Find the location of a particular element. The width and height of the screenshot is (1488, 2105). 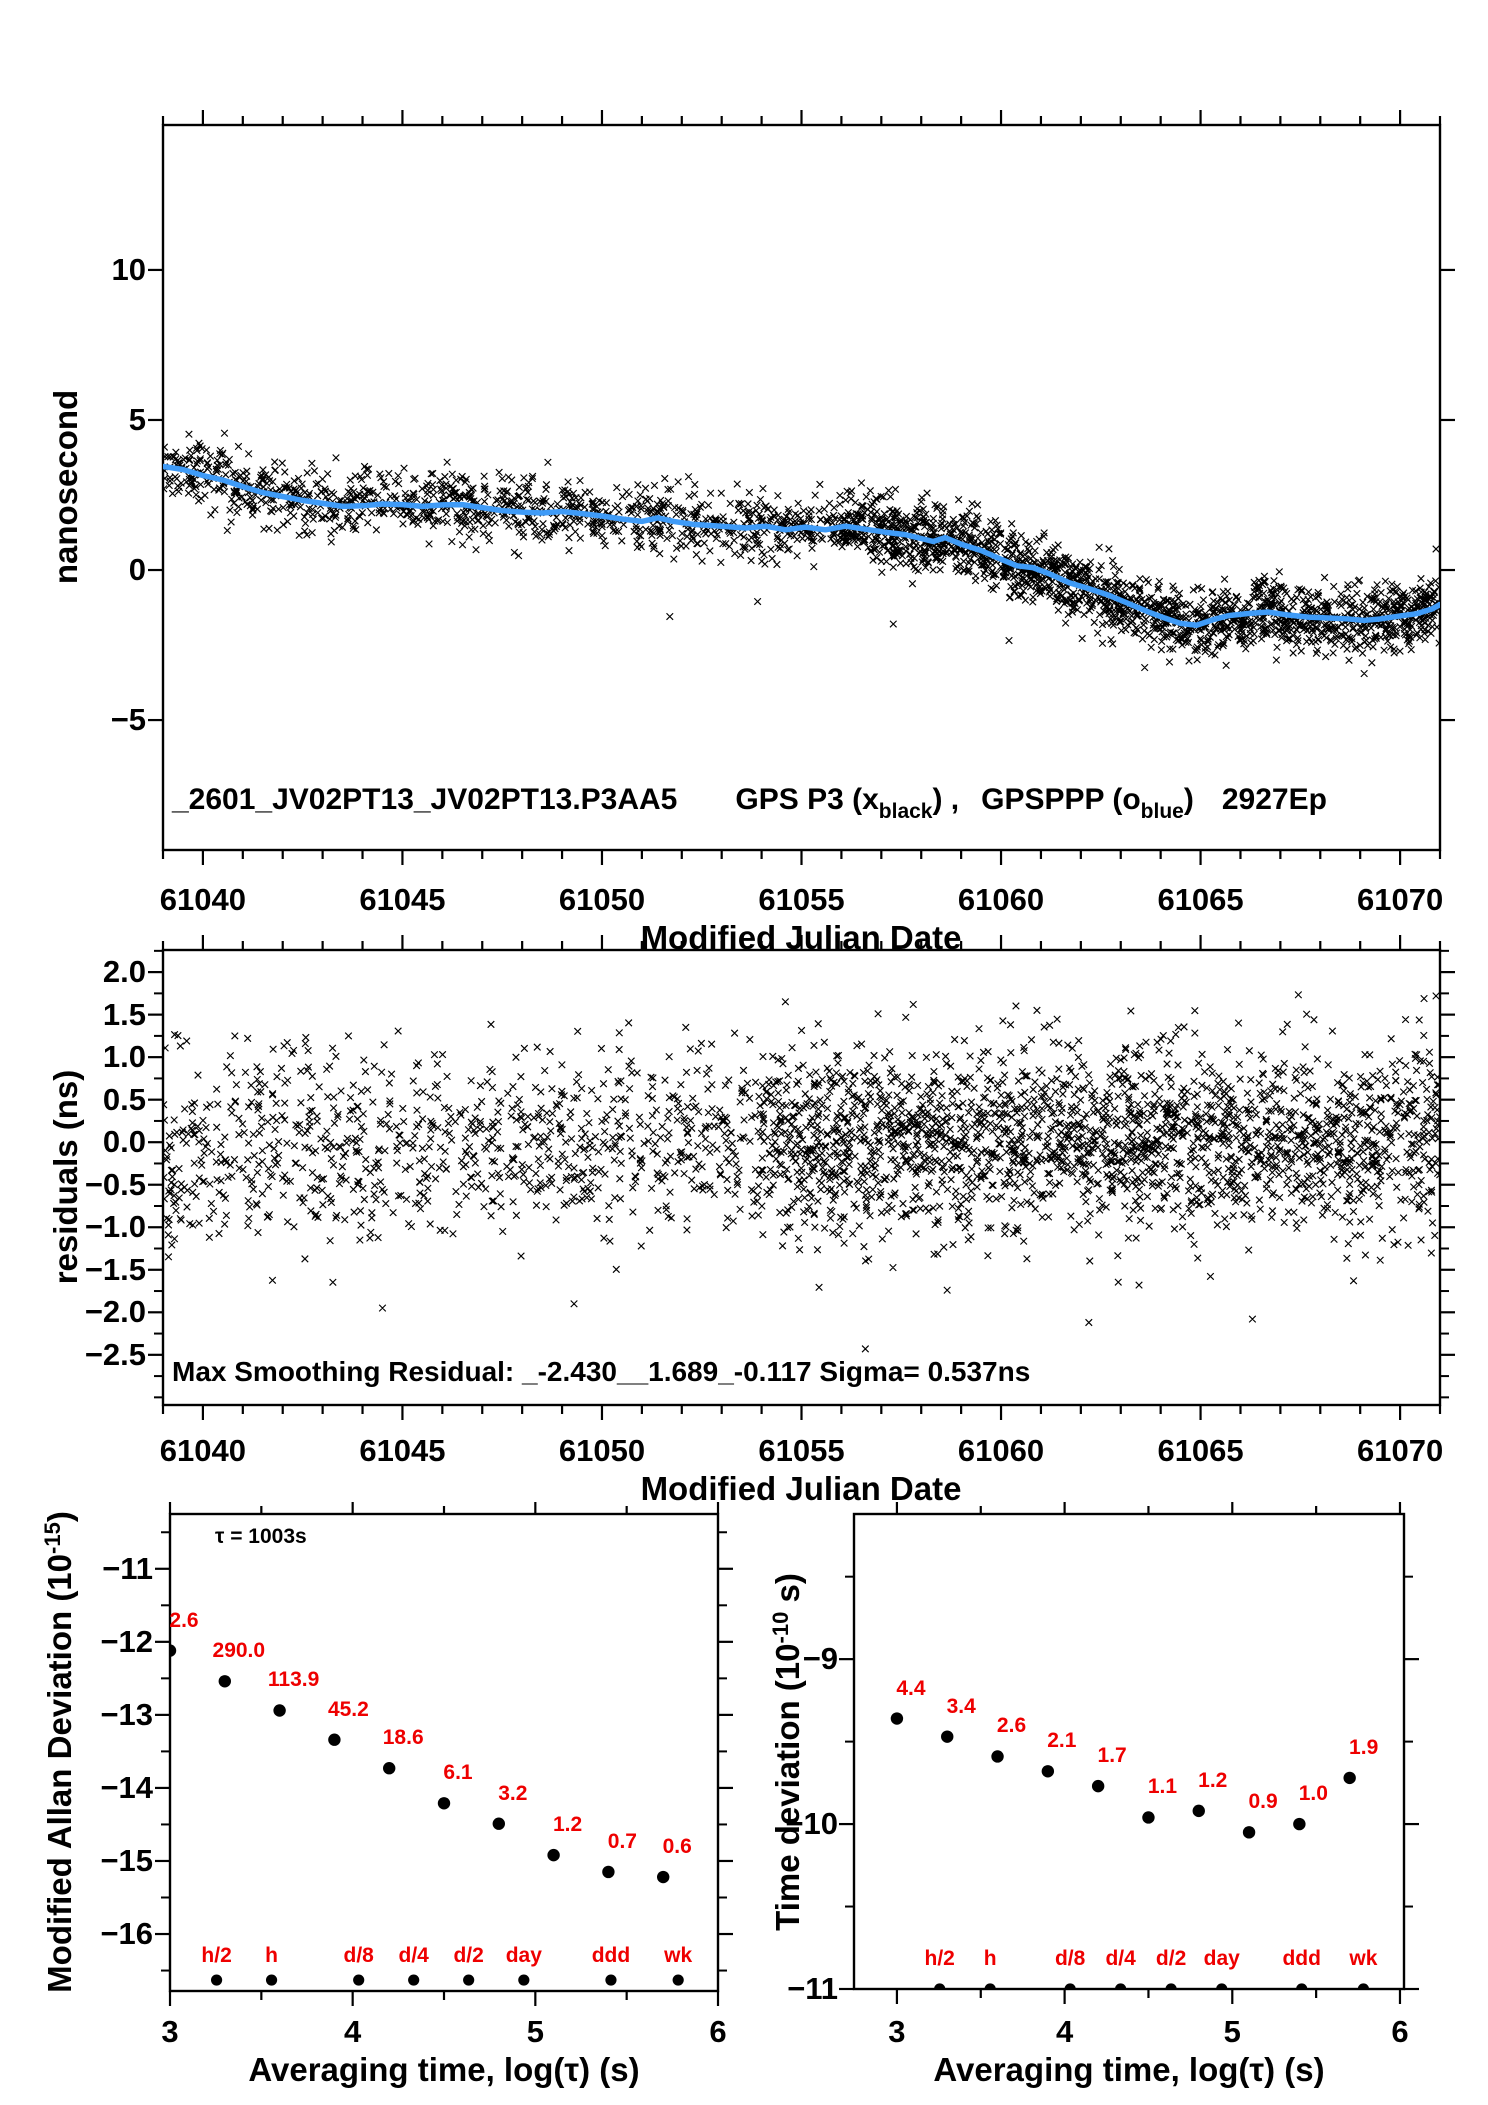

caption-series1-mid: ) , is located at coordinates (946, 799).